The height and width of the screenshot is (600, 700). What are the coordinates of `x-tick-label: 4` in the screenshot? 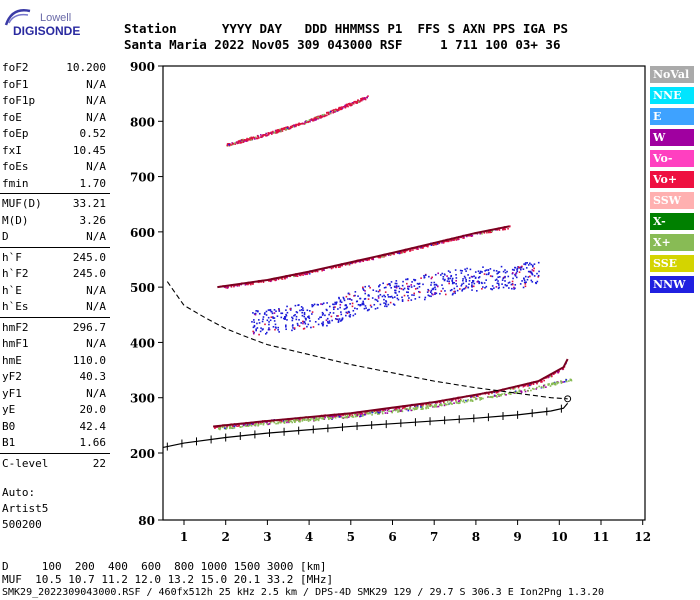 It's located at (309, 537).